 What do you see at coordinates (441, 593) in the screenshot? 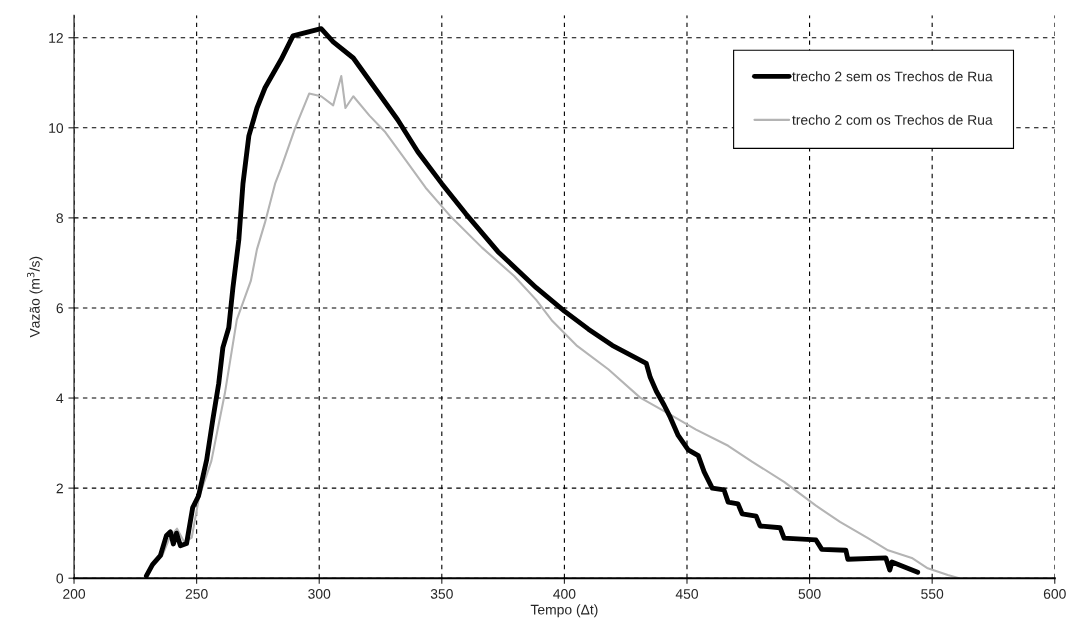
I see `x-tick-label: 350` at bounding box center [441, 593].